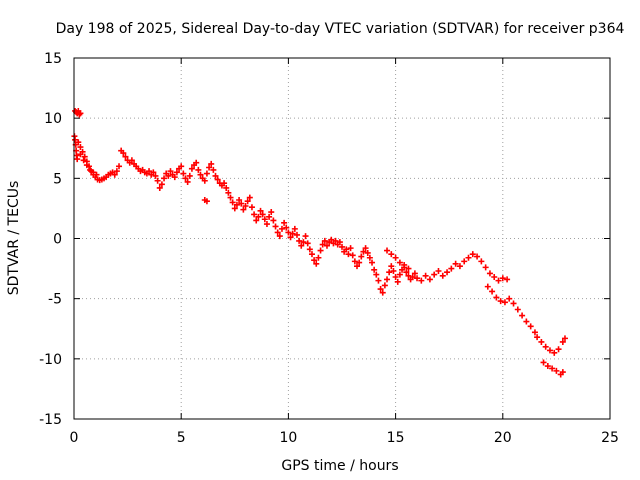  What do you see at coordinates (339, 466) in the screenshot?
I see `x-axis-label: GPS time / hours` at bounding box center [339, 466].